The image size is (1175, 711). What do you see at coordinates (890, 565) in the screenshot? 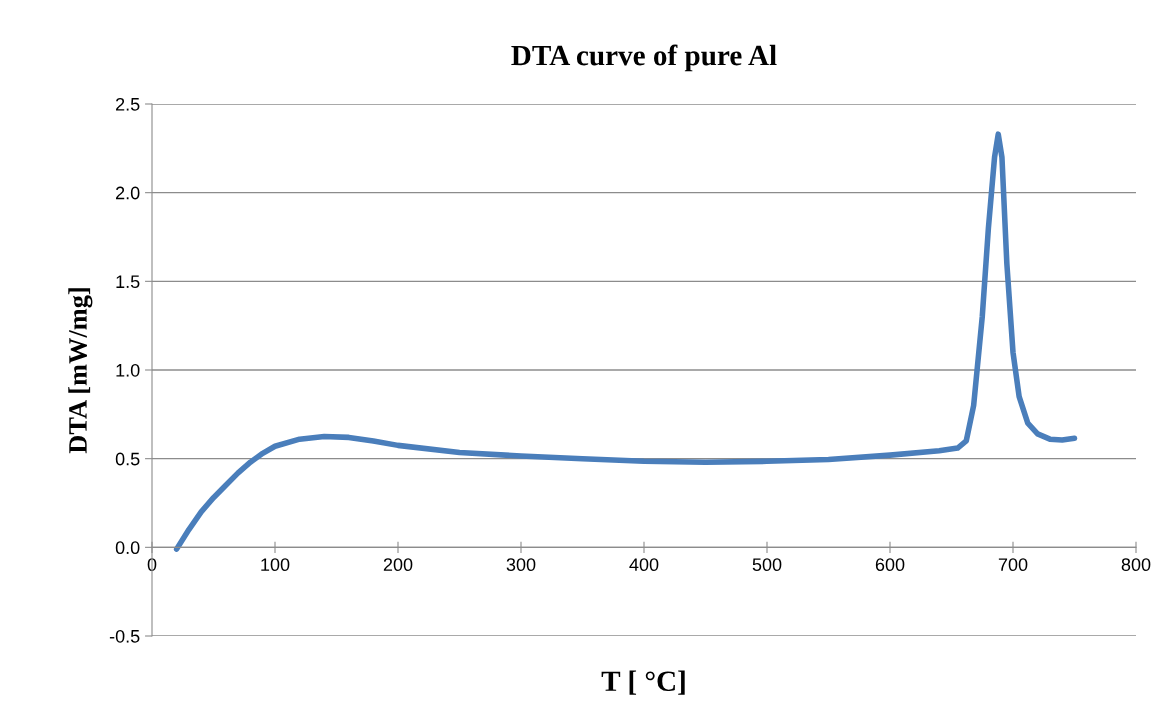
I see `x-tick-label: 600` at bounding box center [890, 565].